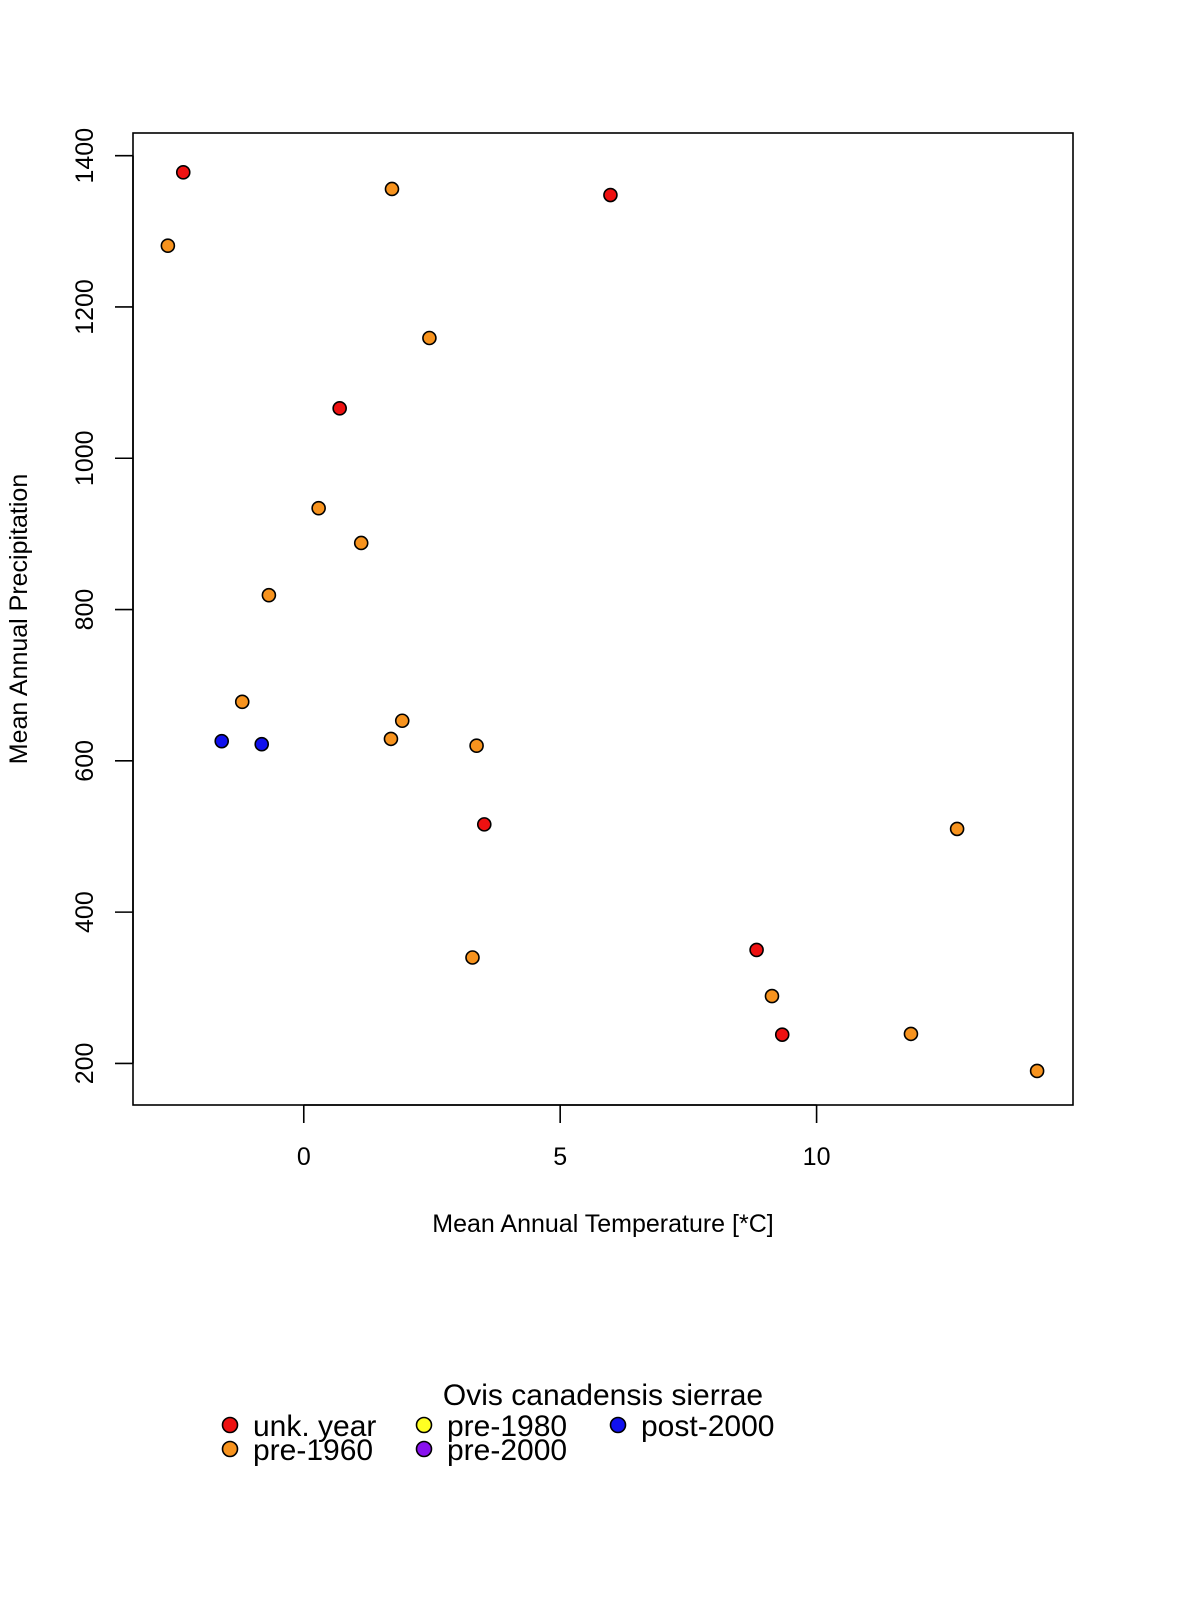 This screenshot has height=1600, width=1200. I want to click on y-tick-label: 200, so click(85, 1064).